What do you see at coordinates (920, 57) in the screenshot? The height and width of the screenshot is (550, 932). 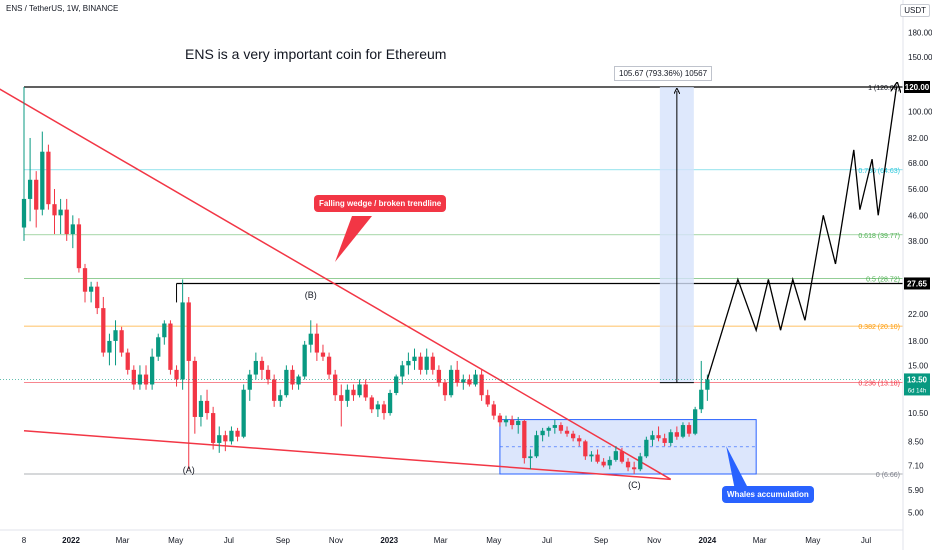 I see `y-tick-label: 150.00` at bounding box center [920, 57].